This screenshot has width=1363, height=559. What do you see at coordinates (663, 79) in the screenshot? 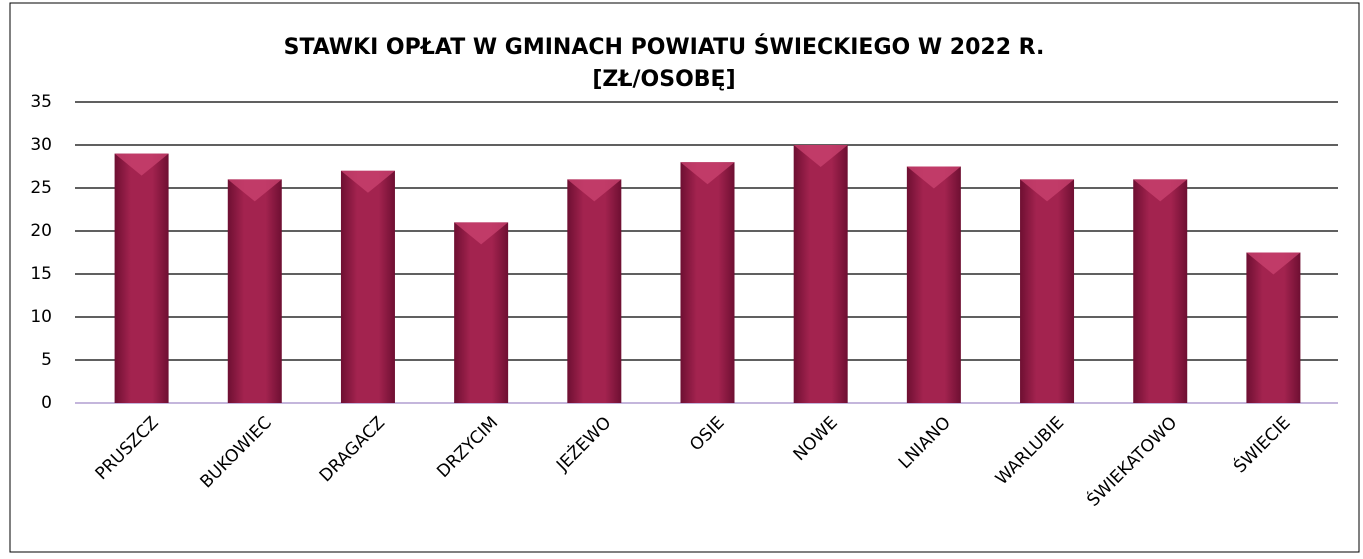
I see `chart-title: [ZŁ/OSOBĘ]` at bounding box center [663, 79].